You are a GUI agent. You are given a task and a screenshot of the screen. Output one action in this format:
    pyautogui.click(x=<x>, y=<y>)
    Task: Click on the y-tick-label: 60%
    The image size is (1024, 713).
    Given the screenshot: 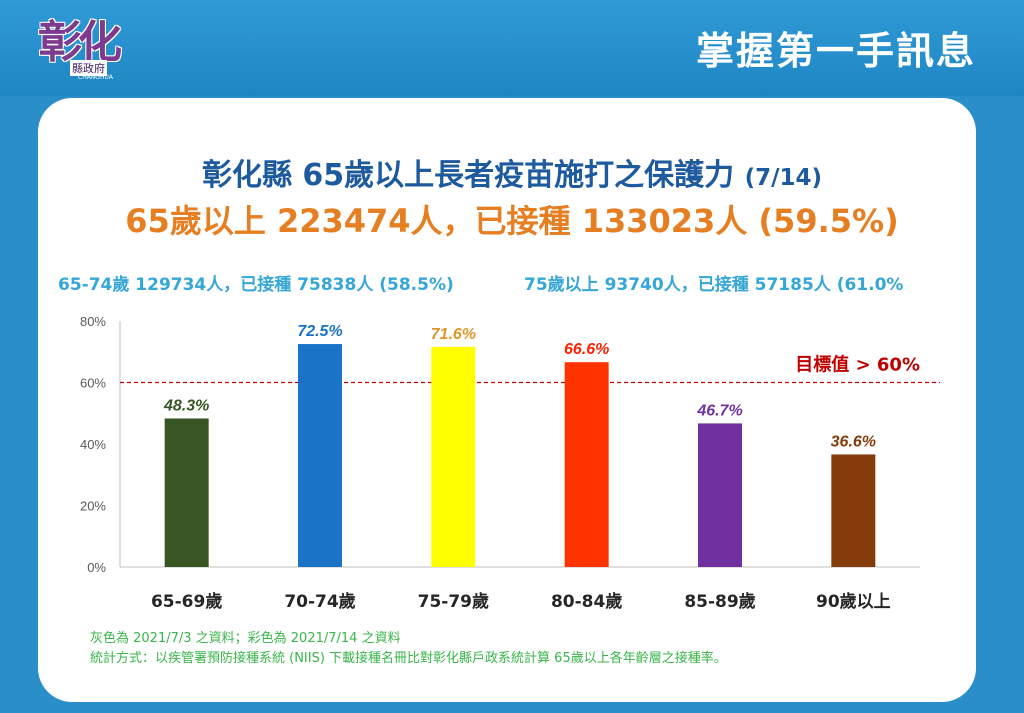 What is the action you would take?
    pyautogui.click(x=93, y=383)
    